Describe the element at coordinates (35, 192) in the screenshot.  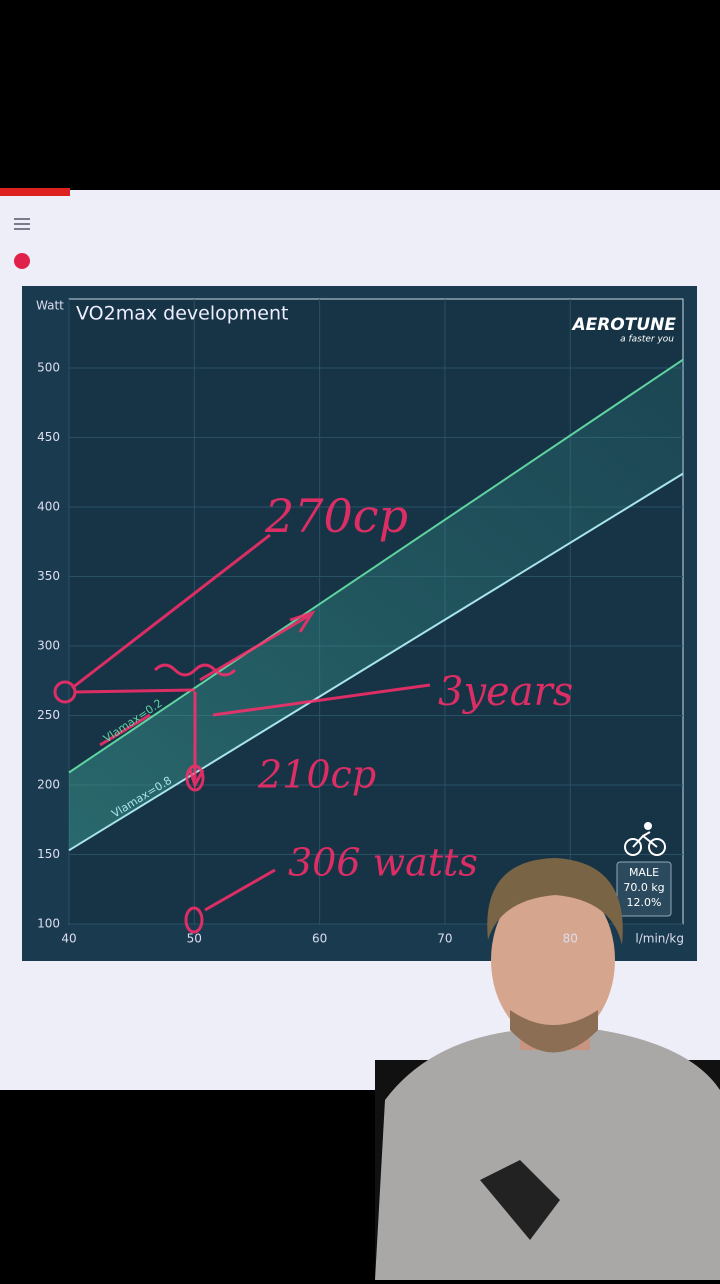
I see `progress` at that location.